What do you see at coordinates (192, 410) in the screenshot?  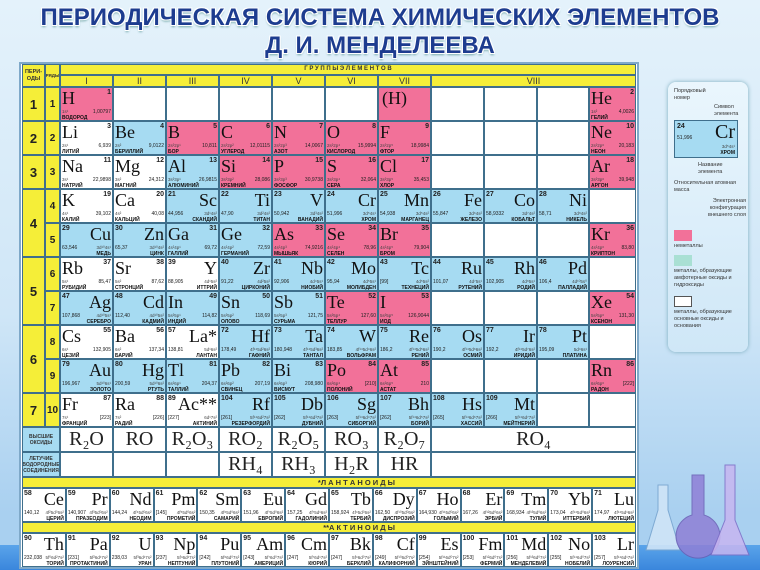 I see `element-Ac: 89 Ac** [227] 6d¹7s² АКТИНИЙ` at bounding box center [192, 410].